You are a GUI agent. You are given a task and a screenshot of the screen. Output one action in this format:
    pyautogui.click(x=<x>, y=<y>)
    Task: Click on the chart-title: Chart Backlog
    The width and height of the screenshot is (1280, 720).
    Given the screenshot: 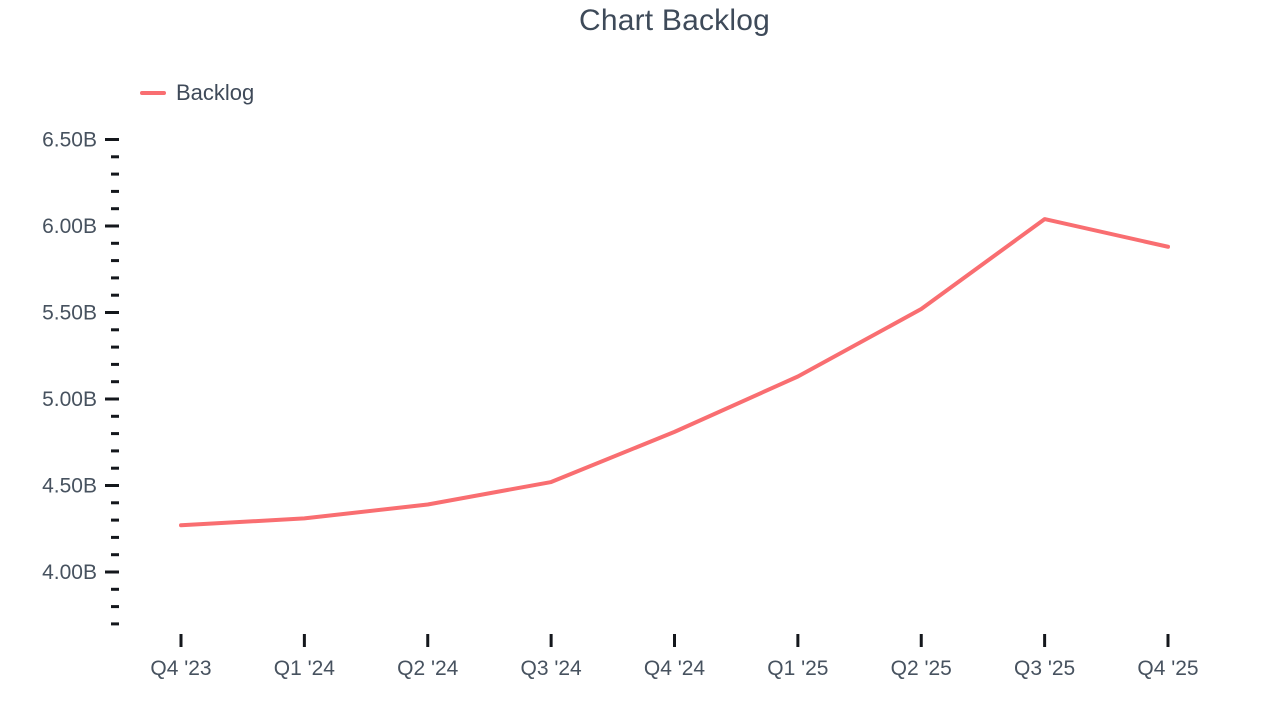 What is the action you would take?
    pyautogui.click(x=674, y=20)
    